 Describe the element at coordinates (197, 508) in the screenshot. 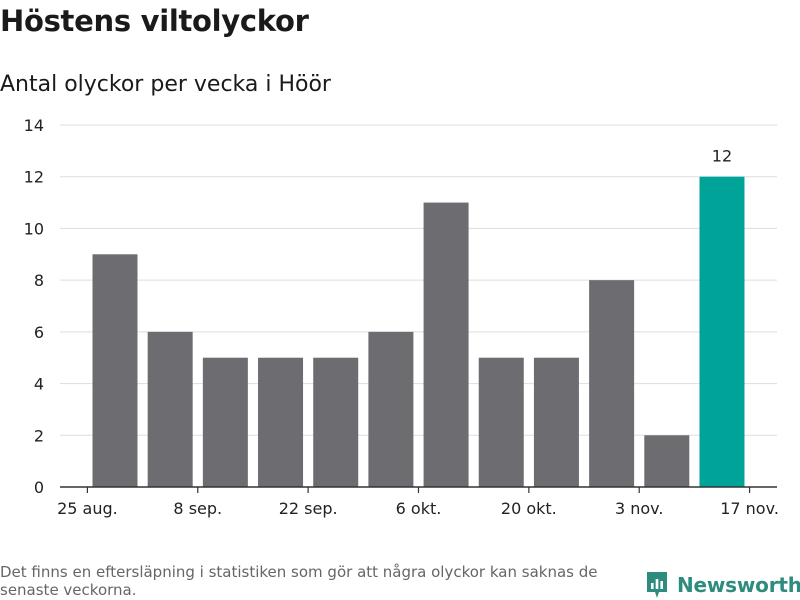

I see `x-tick-label: 8 sep.` at that location.